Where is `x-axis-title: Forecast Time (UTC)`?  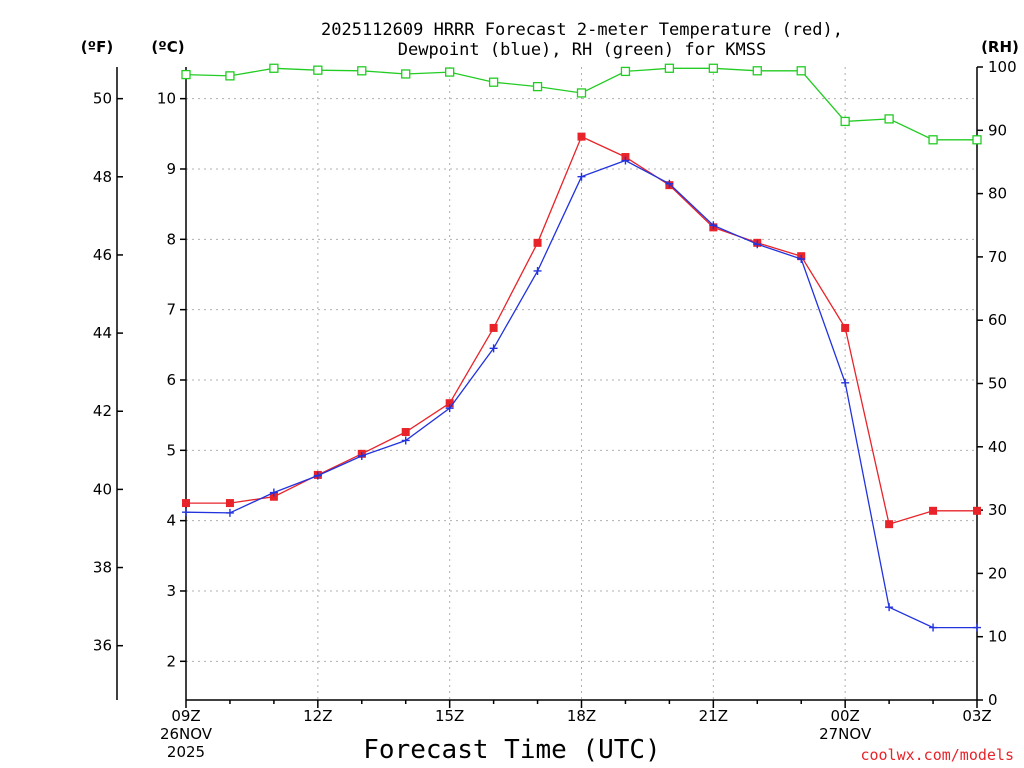
x-axis-title: Forecast Time (UTC) is located at coordinates (511, 750).